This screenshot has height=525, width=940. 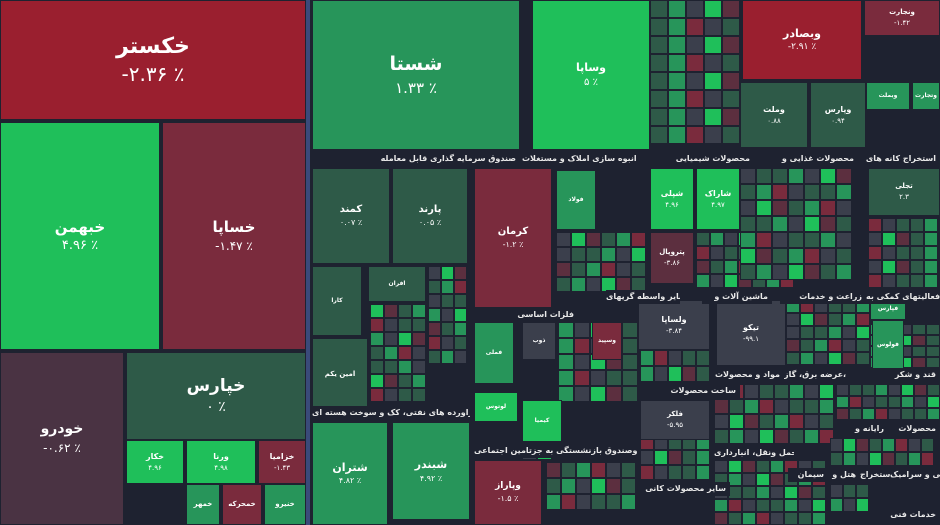 I want to click on right-tile: افران, so click(x=397, y=284).